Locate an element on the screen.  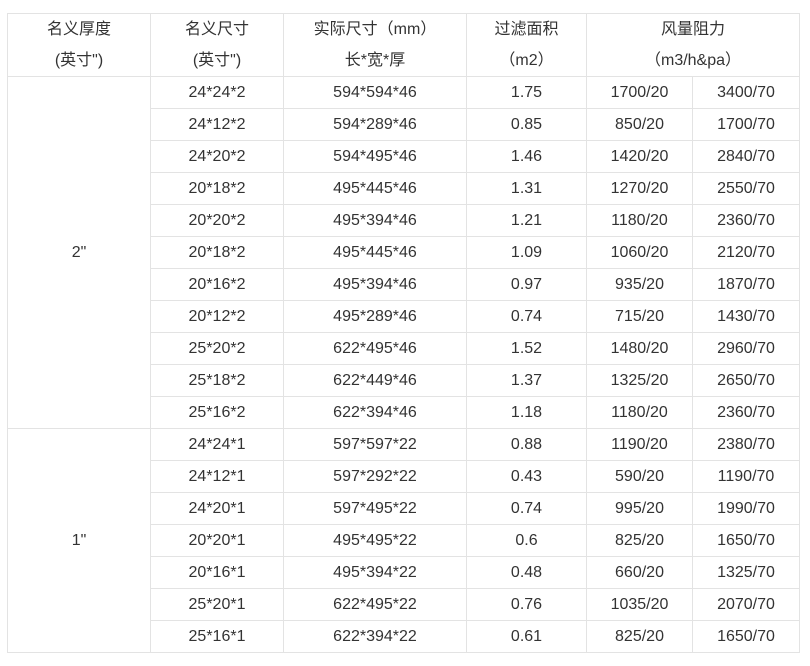
nominal-size-cell: 20*16*2 is located at coordinates (217, 284).